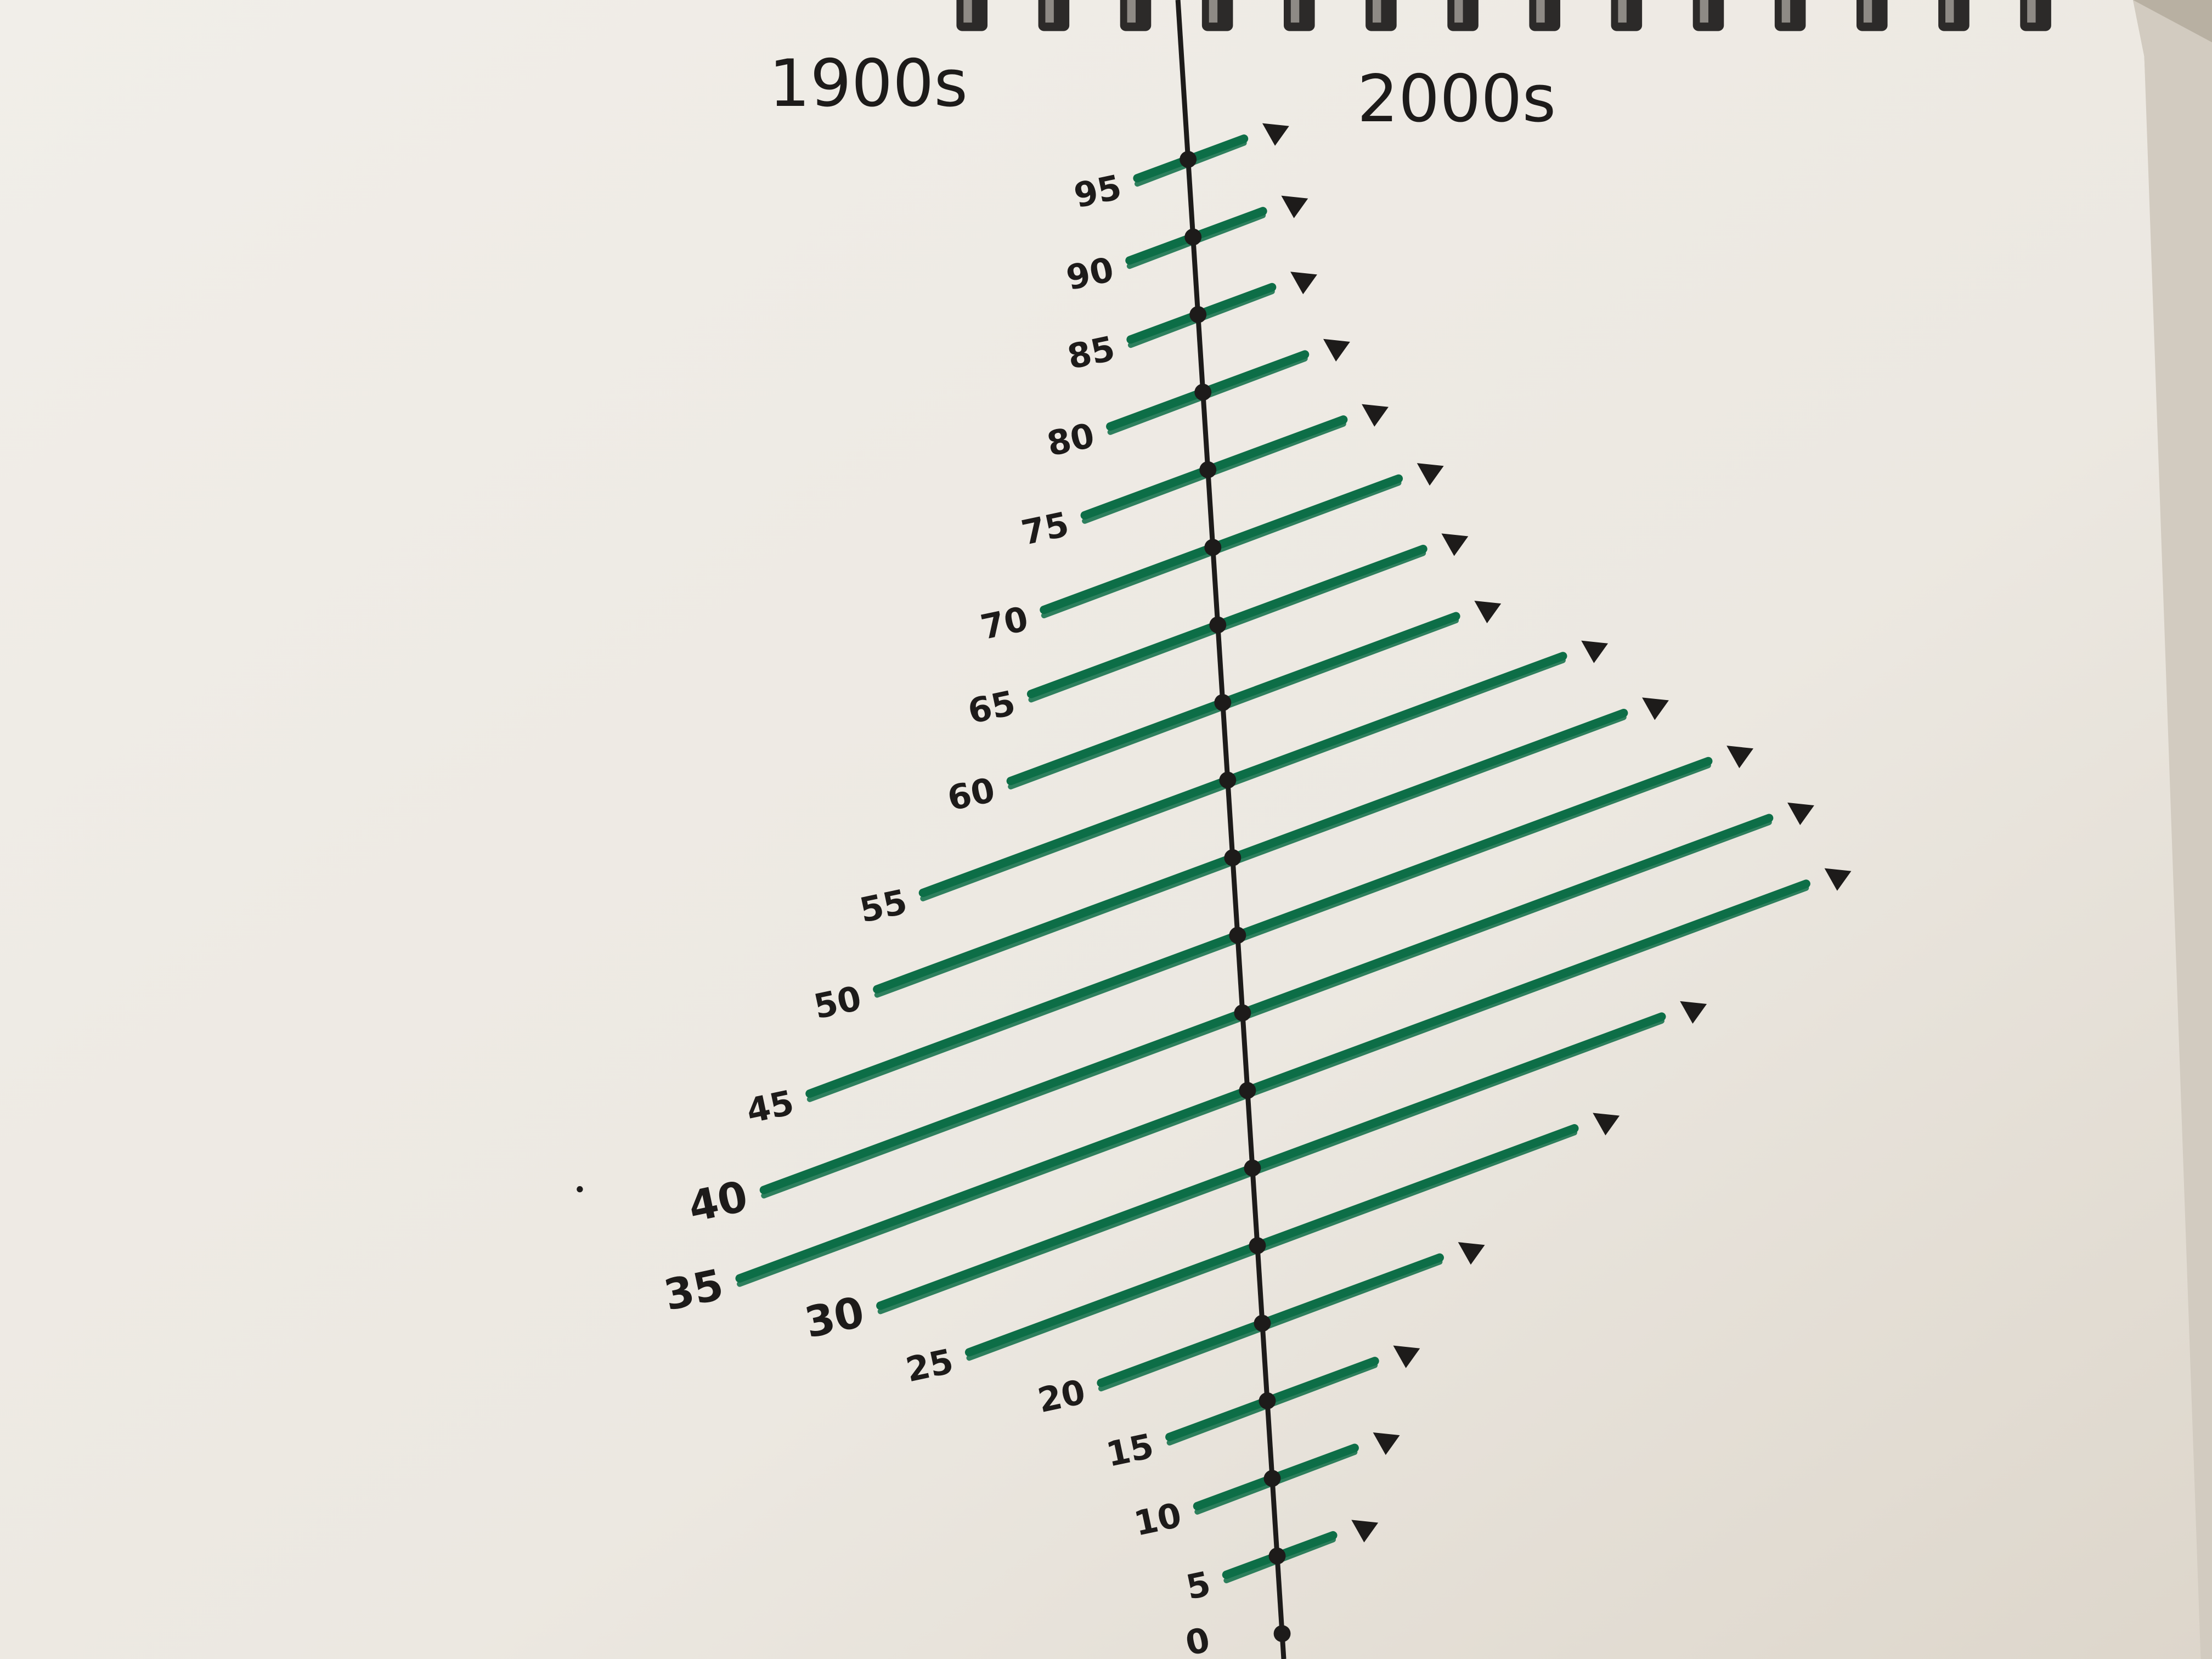 This screenshot has height=1659, width=2212. I want to click on decade-label: 15, so click(1130, 1451).